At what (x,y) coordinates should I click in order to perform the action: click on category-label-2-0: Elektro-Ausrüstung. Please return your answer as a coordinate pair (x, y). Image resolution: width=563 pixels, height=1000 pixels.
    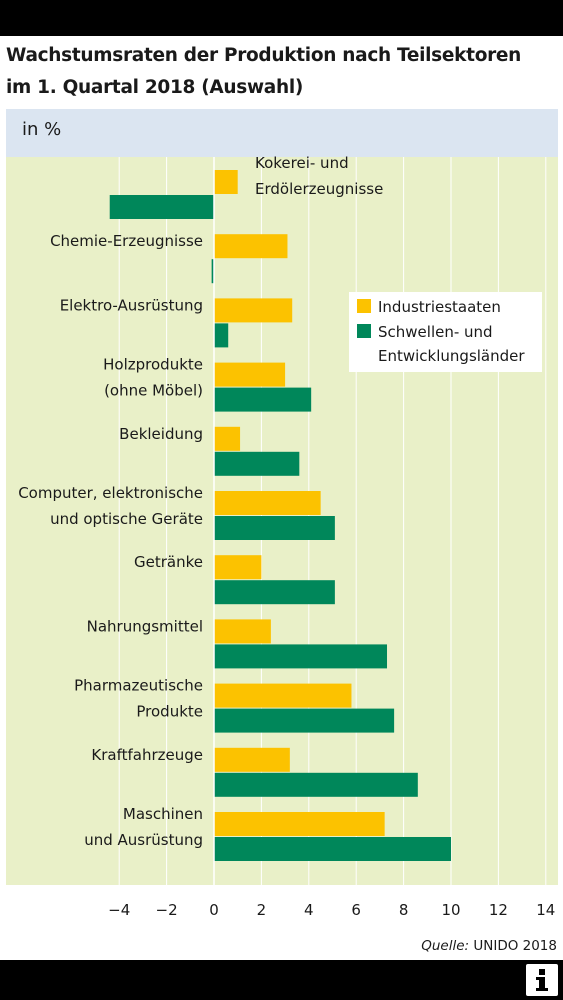
    Looking at the image, I should click on (131, 305).